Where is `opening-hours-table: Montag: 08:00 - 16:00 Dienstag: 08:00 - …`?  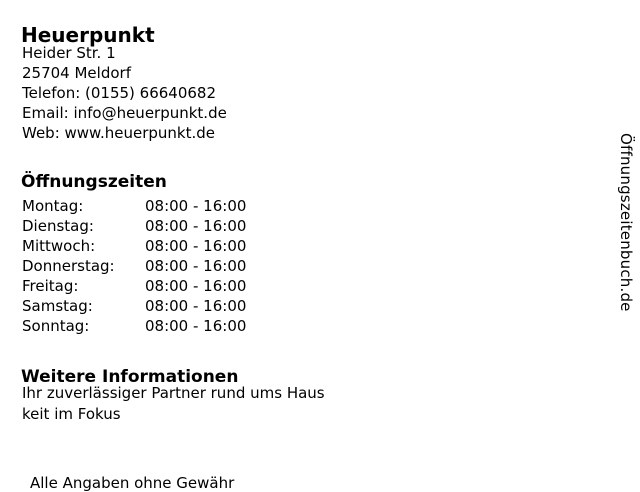
opening-hours-table: Montag: 08:00 - 16:00 Dienstag: 08:00 - … is located at coordinates (134, 266).